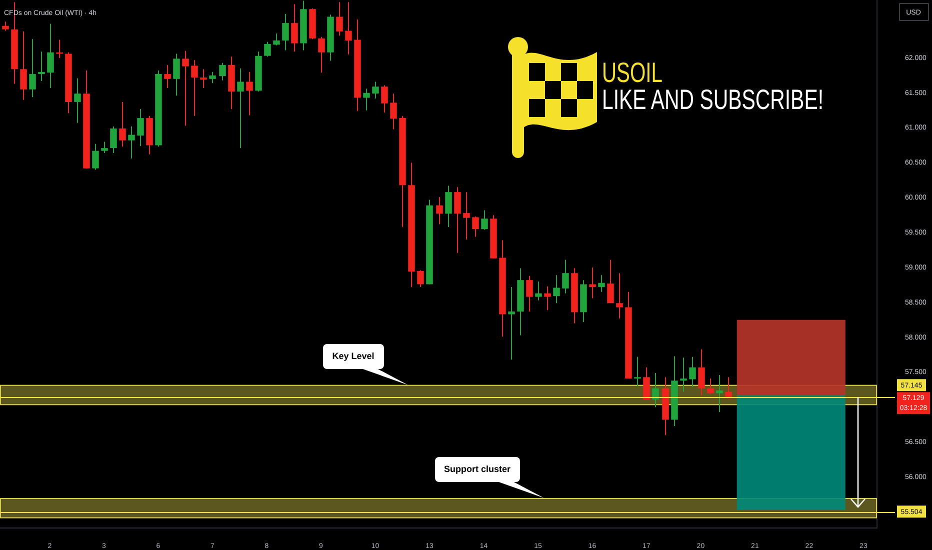 This screenshot has width=932, height=550. I want to click on band-label: Key Level, so click(353, 356).